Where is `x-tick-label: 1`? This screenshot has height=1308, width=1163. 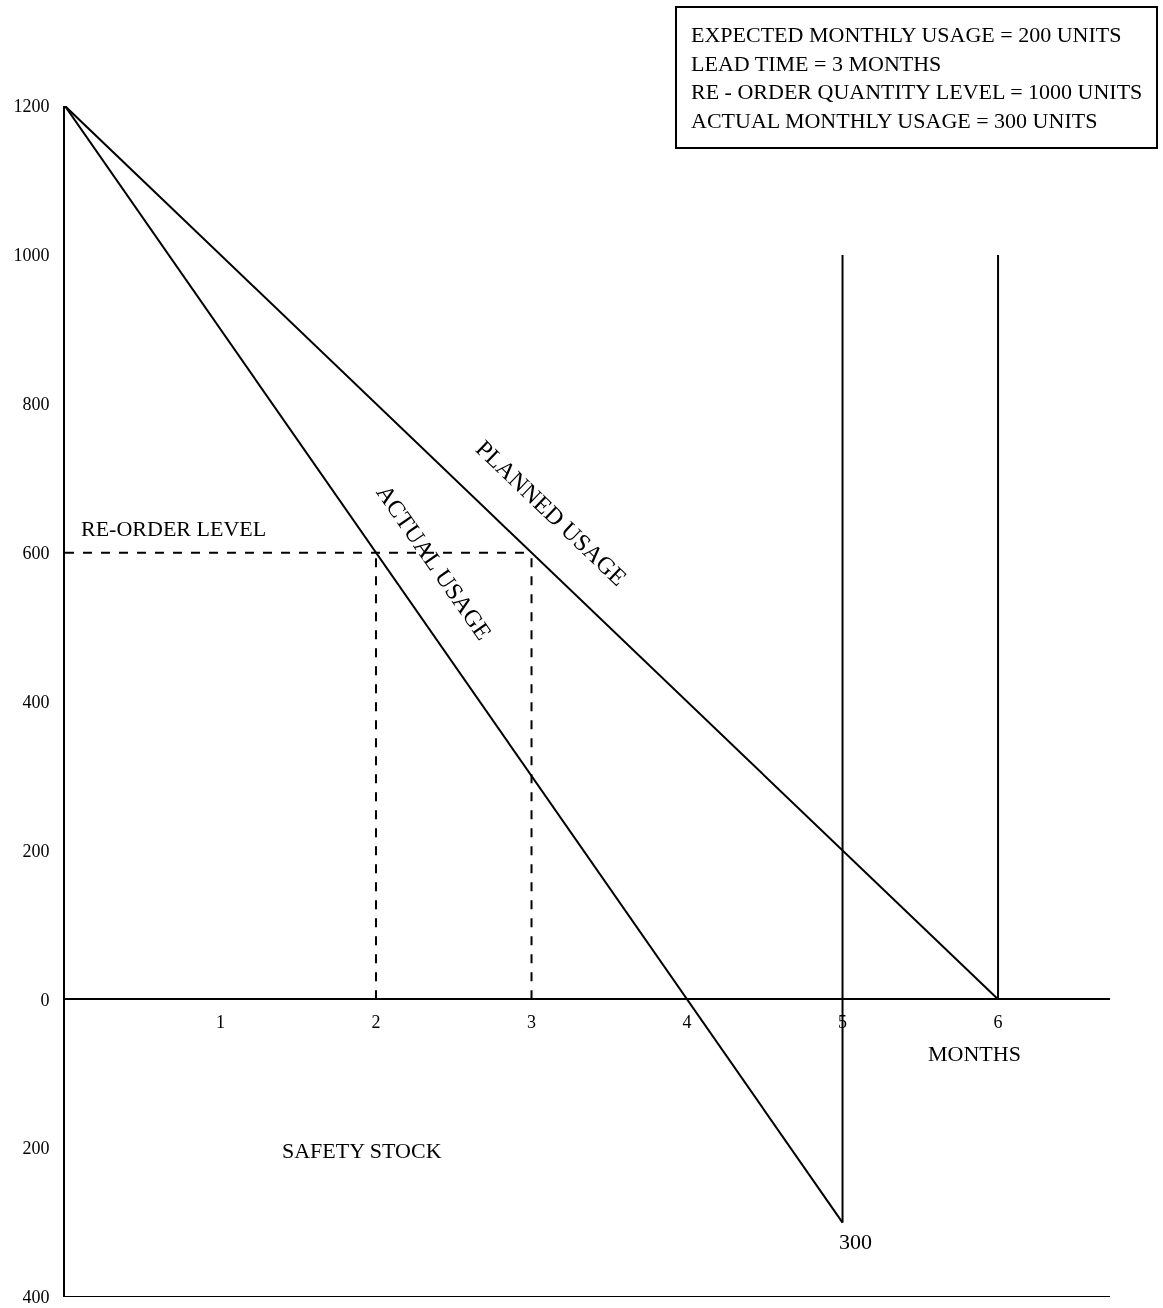 x-tick-label: 1 is located at coordinates (221, 1021).